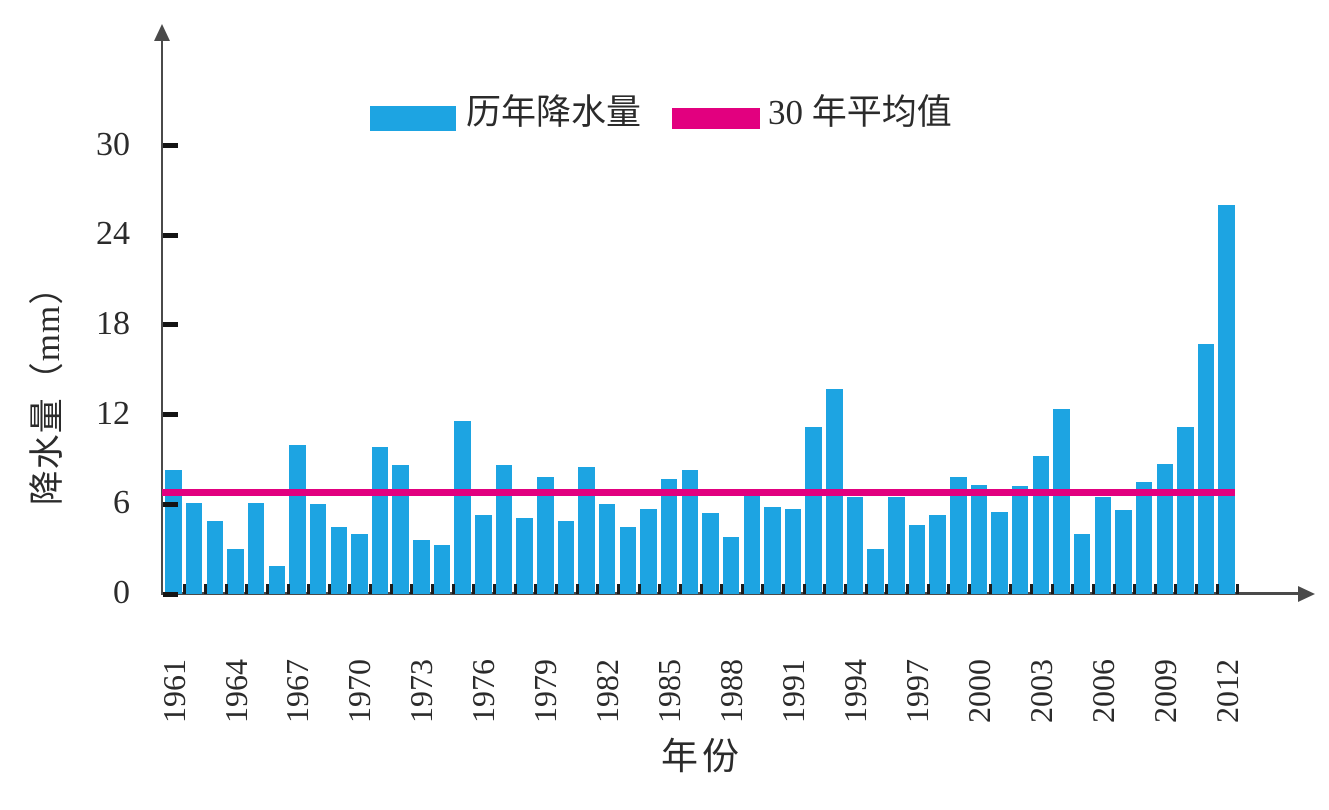  I want to click on bar-1972, so click(400, 529).